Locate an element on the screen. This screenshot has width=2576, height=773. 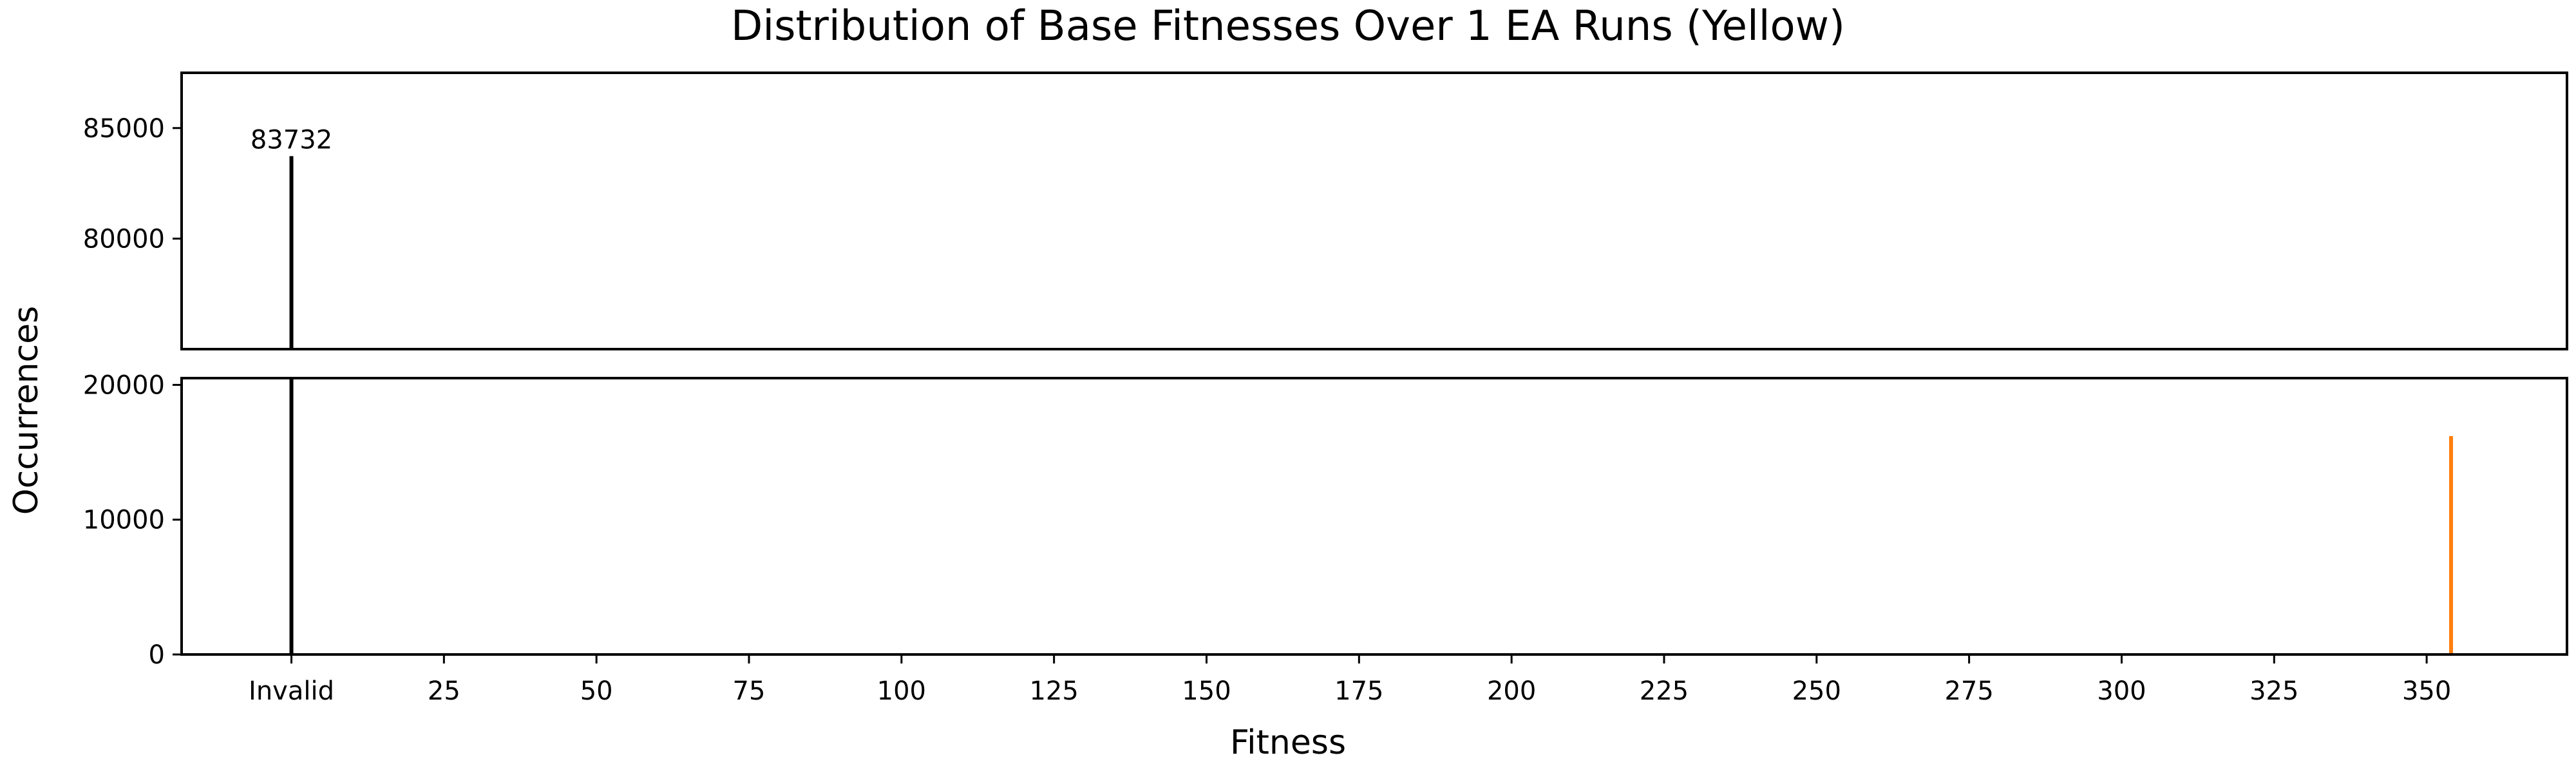
x-tick-label: 175 is located at coordinates (1358, 691).